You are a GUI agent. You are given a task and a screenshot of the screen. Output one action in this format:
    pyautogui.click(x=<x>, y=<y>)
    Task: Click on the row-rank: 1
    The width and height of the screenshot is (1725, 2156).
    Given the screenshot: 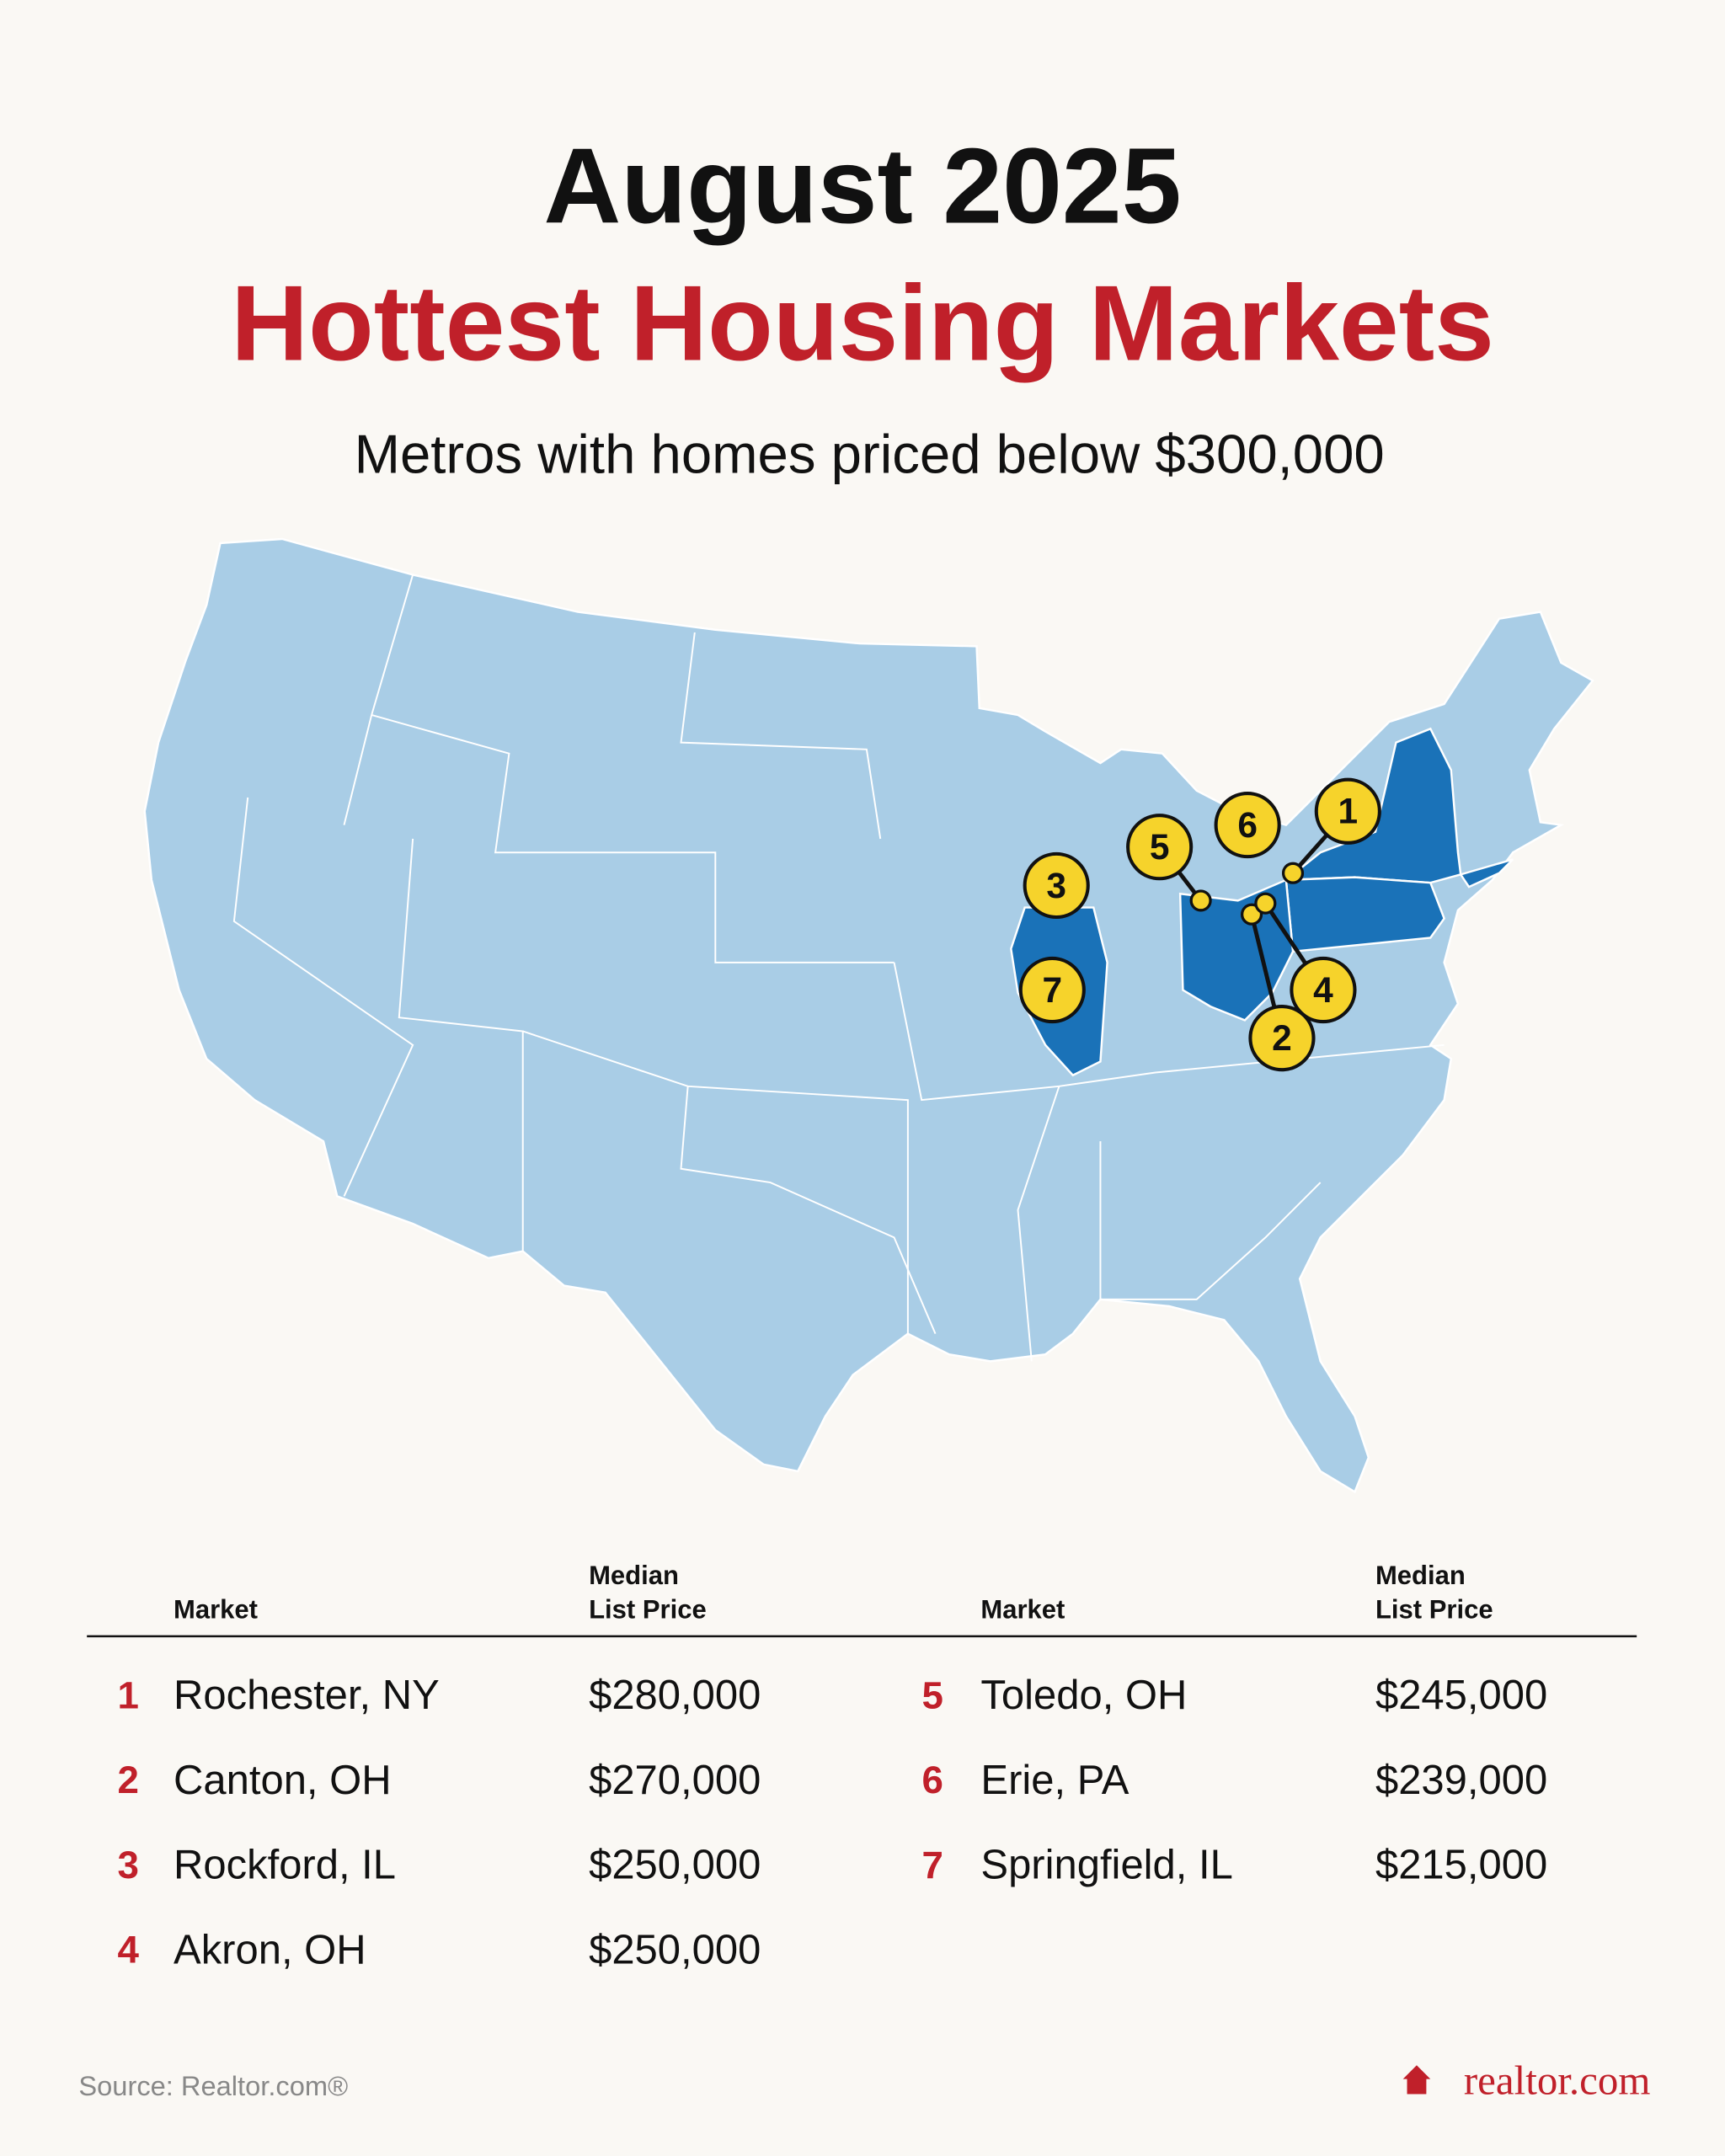 What is the action you would take?
    pyautogui.click(x=127, y=1694)
    